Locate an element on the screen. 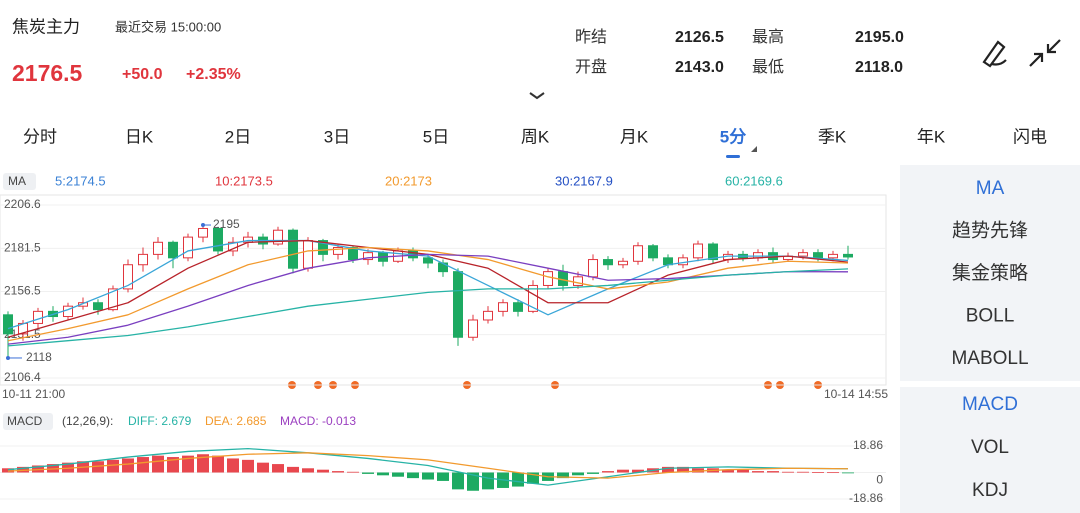  indicator-option: VOL is located at coordinates (990, 447).